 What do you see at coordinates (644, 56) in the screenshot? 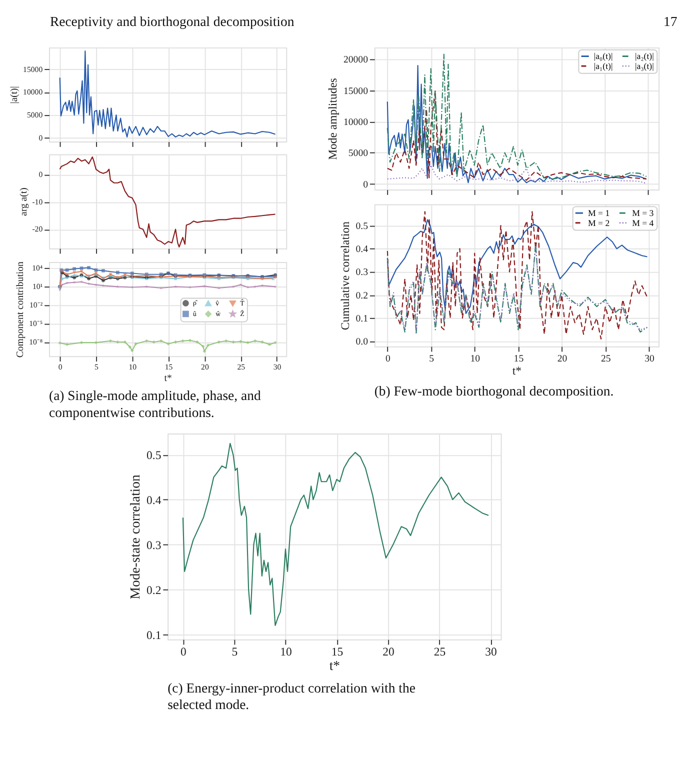
I see `legend-label: |a₂(t)|` at bounding box center [644, 56].